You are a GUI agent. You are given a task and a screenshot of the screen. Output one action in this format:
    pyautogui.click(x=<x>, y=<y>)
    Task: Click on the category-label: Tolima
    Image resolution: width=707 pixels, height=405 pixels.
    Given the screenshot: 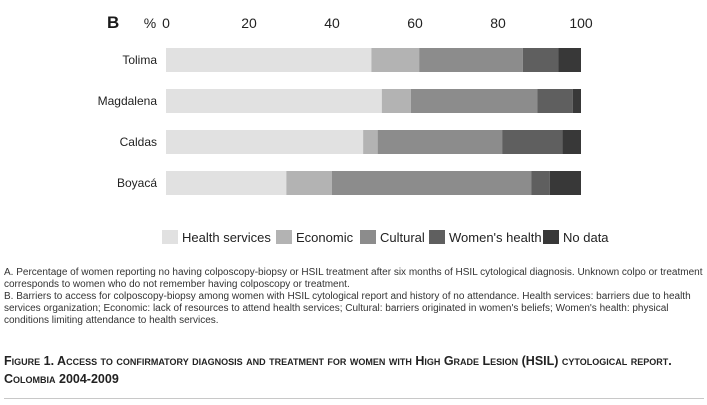 What is the action you would take?
    pyautogui.click(x=139, y=60)
    